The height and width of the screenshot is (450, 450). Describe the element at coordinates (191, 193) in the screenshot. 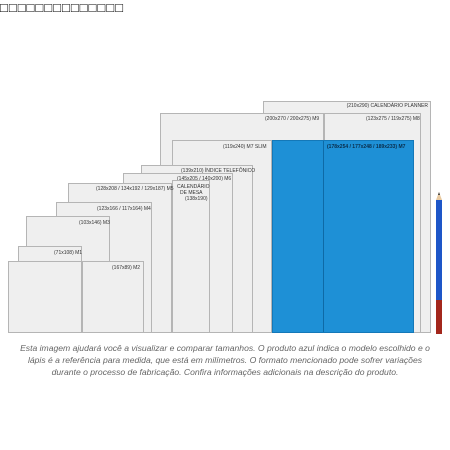

I see `label-calendario-mesa-line2: DE MESA` at that location.